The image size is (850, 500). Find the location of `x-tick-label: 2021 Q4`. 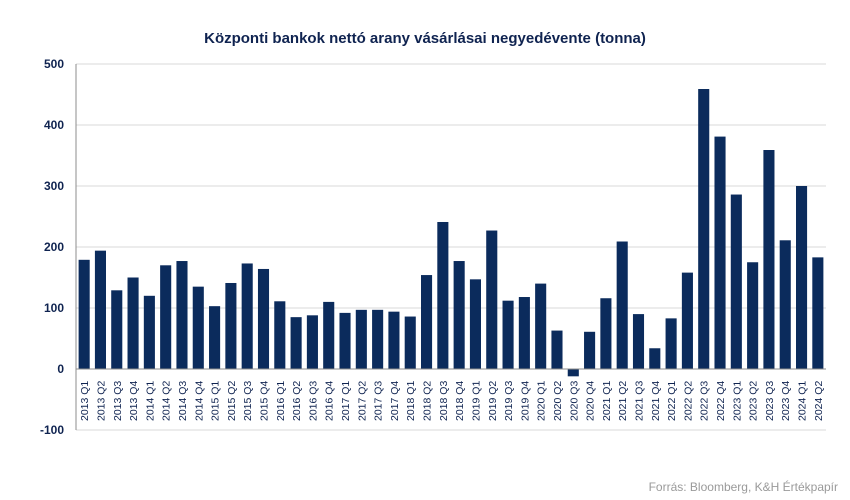

x-tick-label: 2021 Q4 is located at coordinates (656, 401).